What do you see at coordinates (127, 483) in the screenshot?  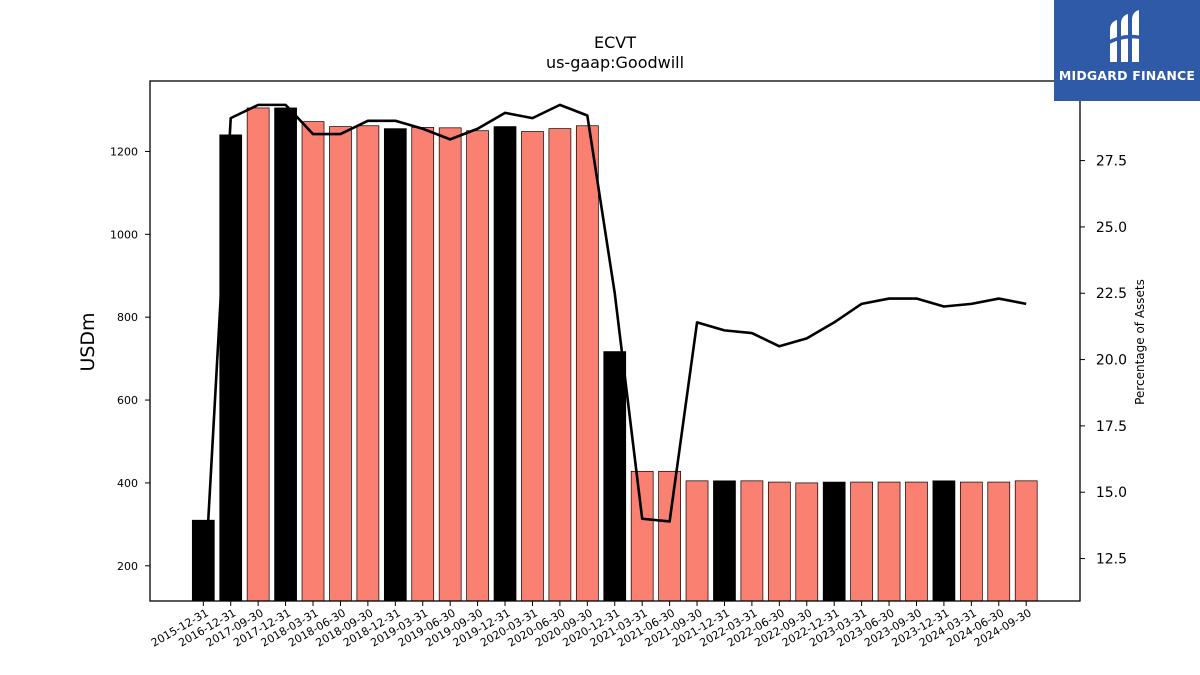 I see `y-tick-label: 400` at bounding box center [127, 483].